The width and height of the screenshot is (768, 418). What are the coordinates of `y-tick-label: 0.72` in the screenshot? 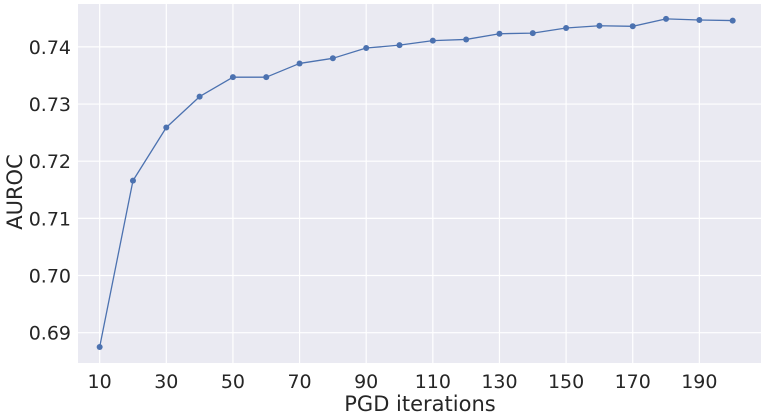 It's located at (50, 162).